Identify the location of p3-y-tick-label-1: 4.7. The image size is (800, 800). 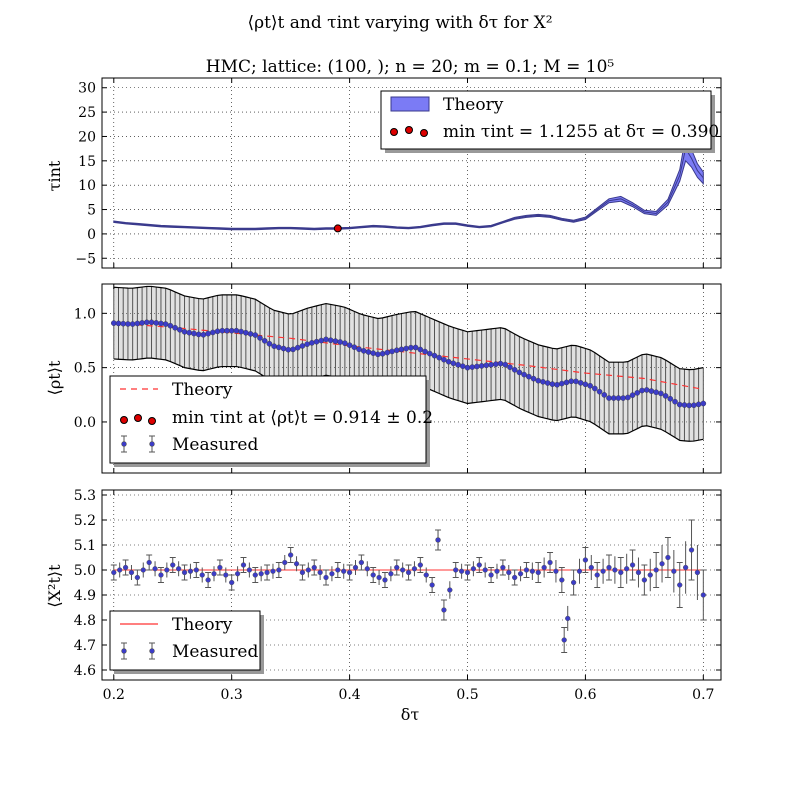
(85, 646).